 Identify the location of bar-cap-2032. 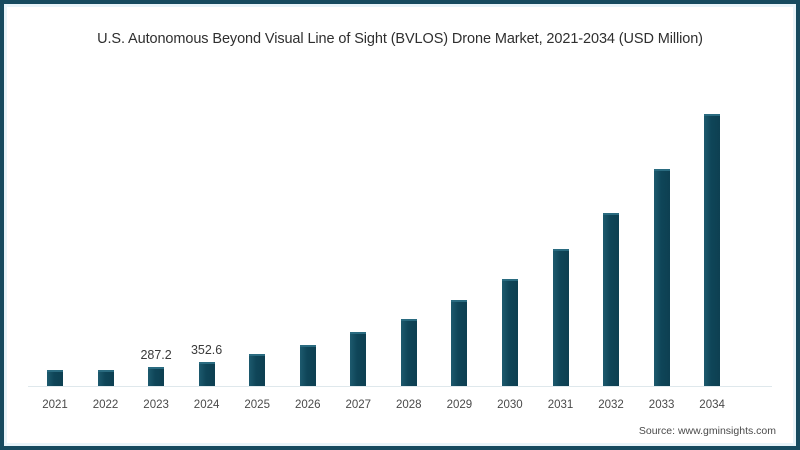
(611, 213).